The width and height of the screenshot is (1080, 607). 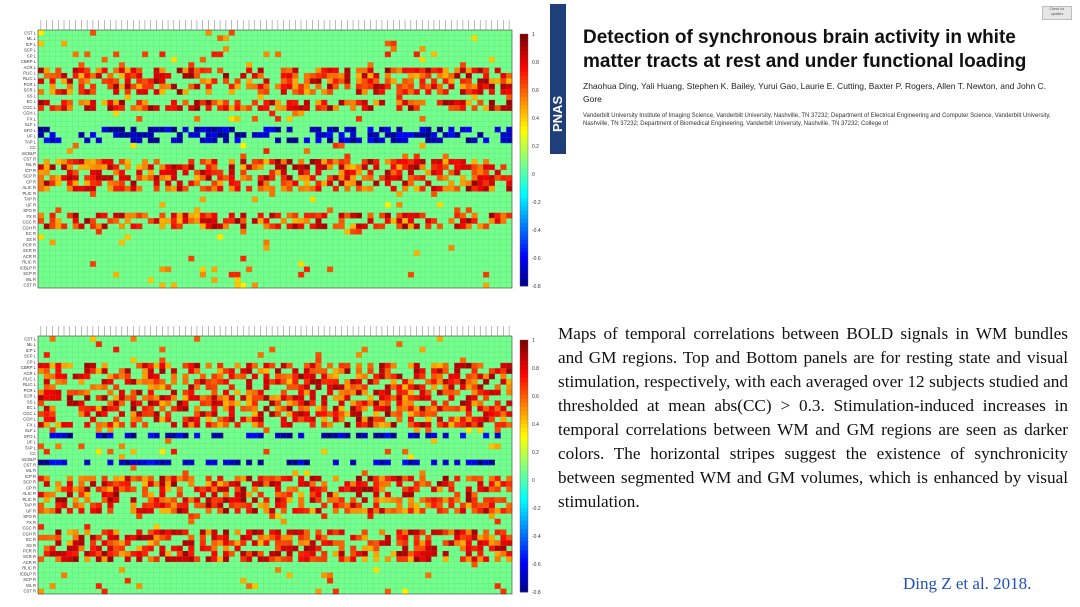 I want to click on row-label: SCR L, so click(x=30, y=396).